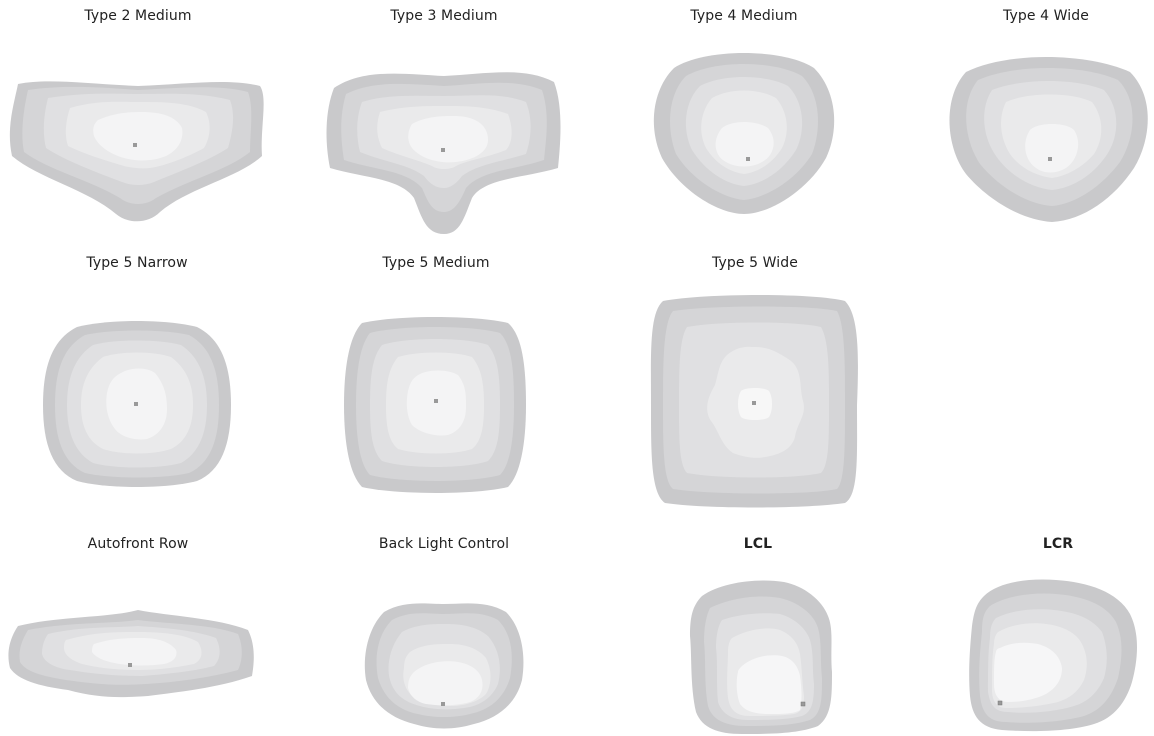 Image resolution: width=1154 pixels, height=736 pixels. I want to click on diagram-label: Type 5 Medium, so click(436, 263).